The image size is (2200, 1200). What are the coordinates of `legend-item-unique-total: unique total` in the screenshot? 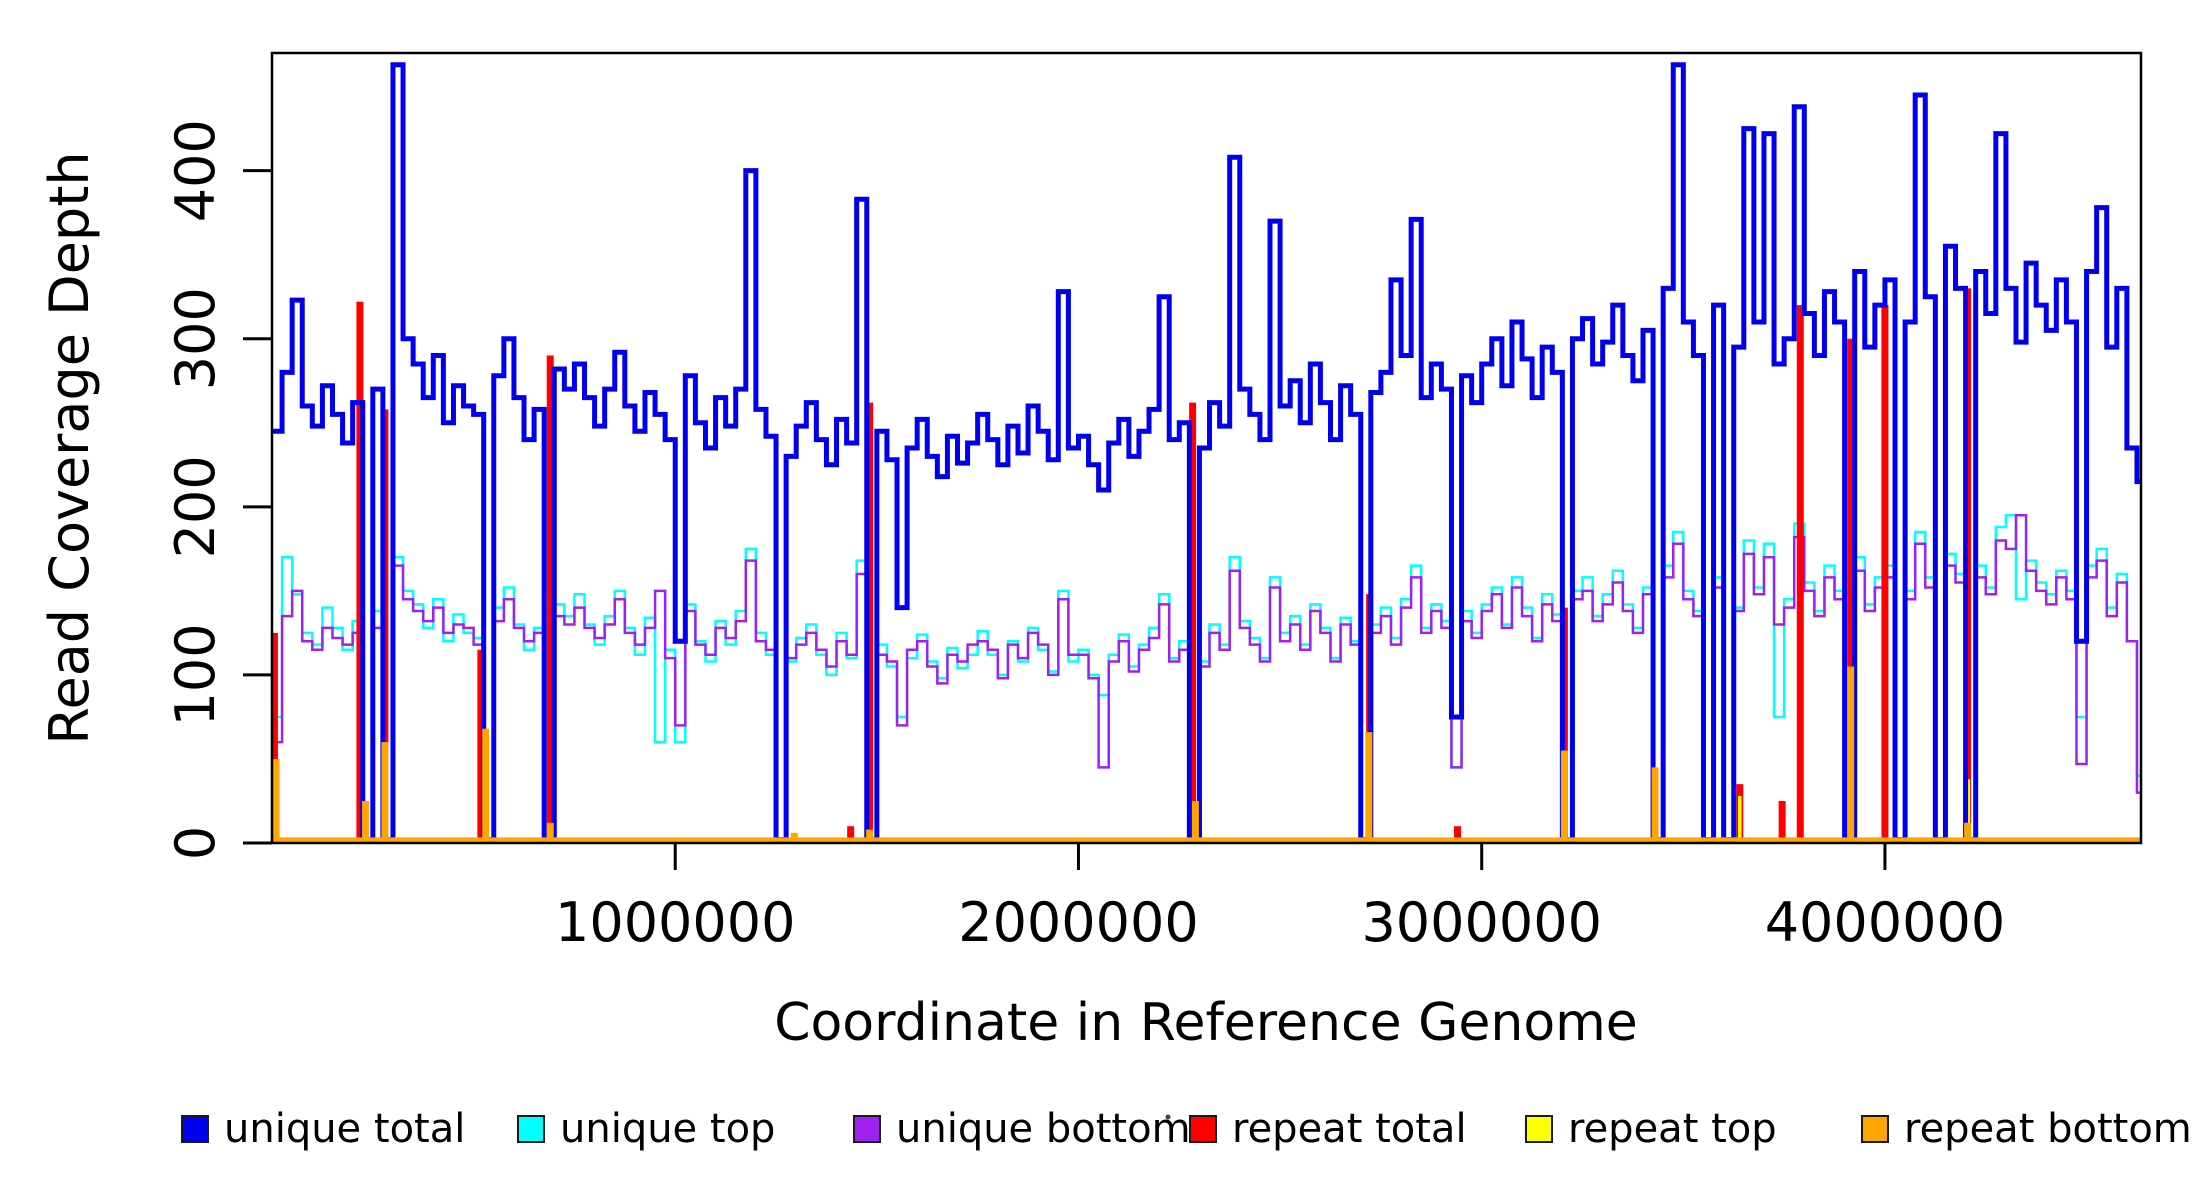 It's located at (323, 1129).